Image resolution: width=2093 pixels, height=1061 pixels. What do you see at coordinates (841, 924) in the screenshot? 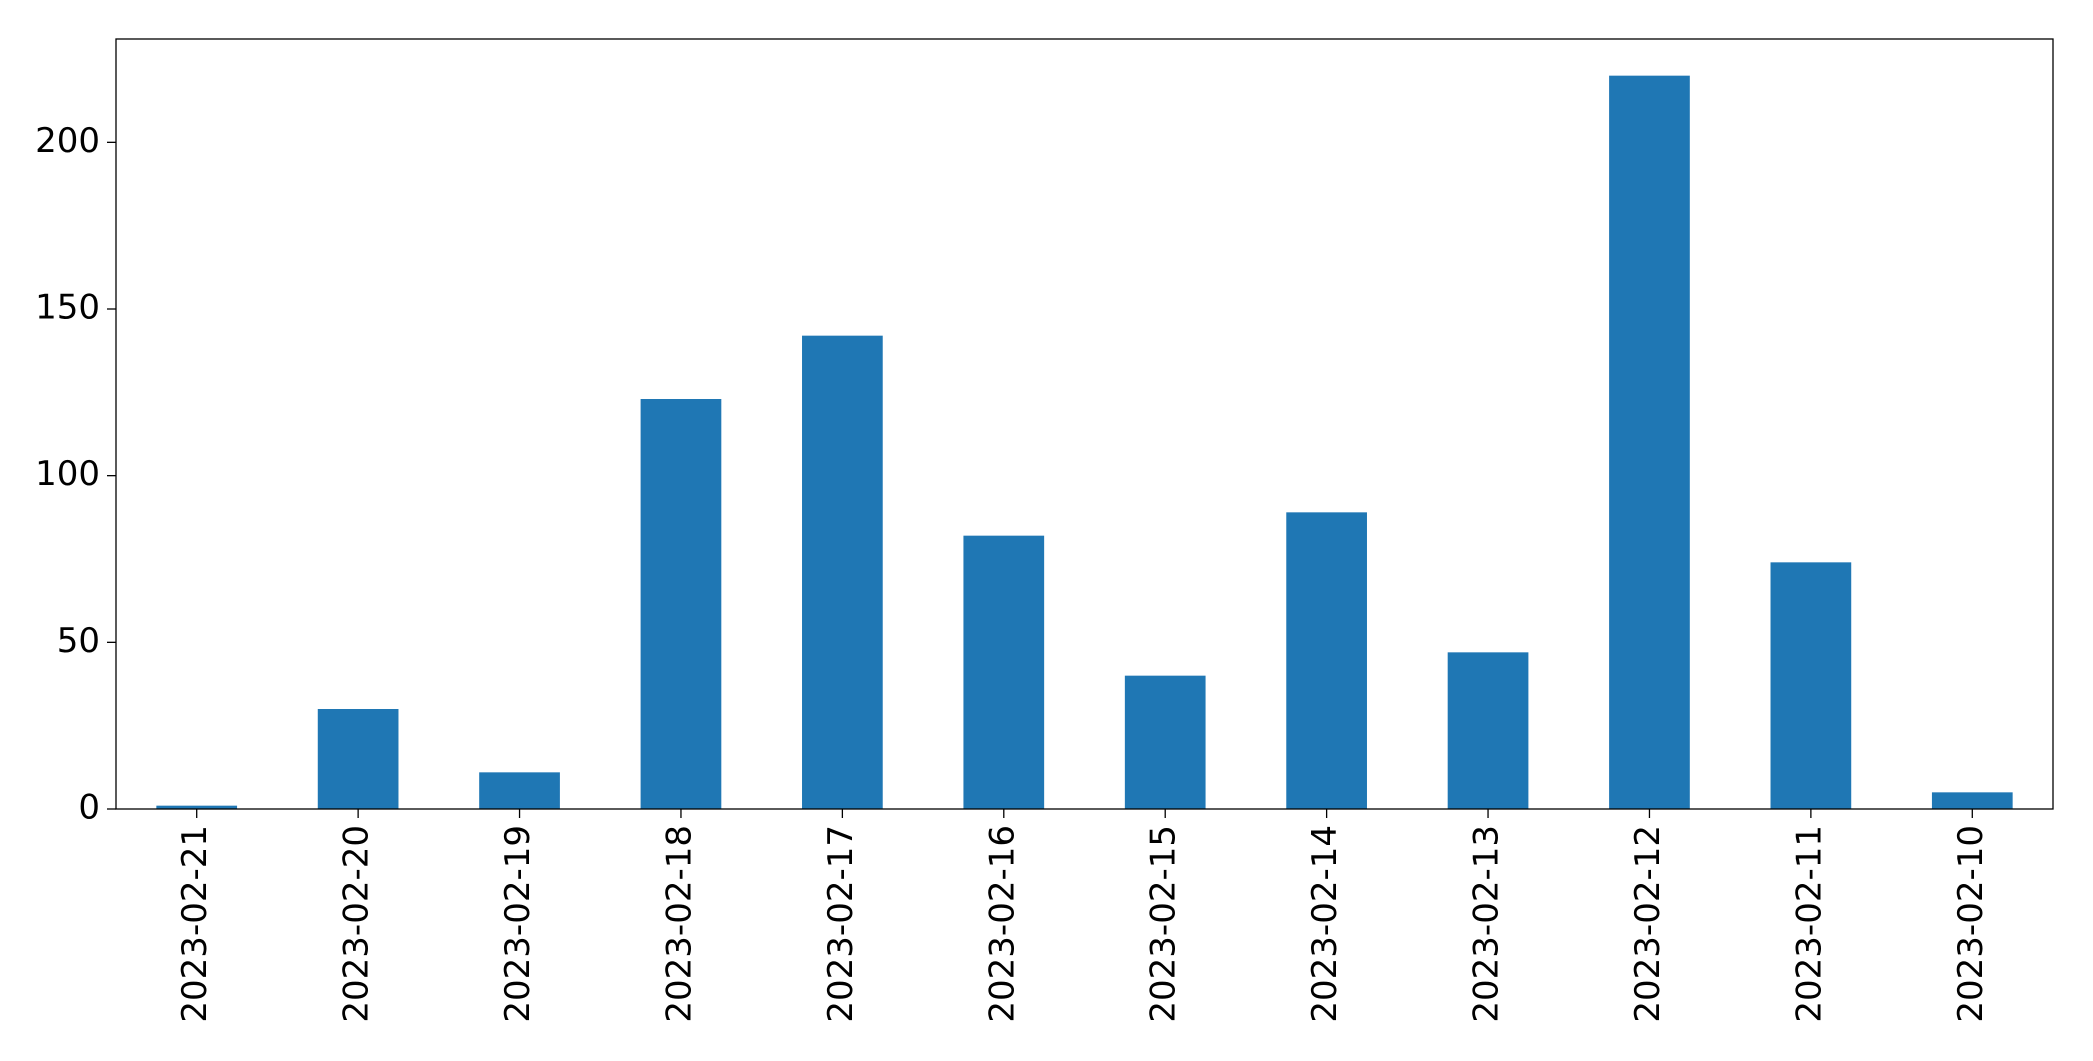
I see `x-tick-label: 2023-02-17` at bounding box center [841, 924].